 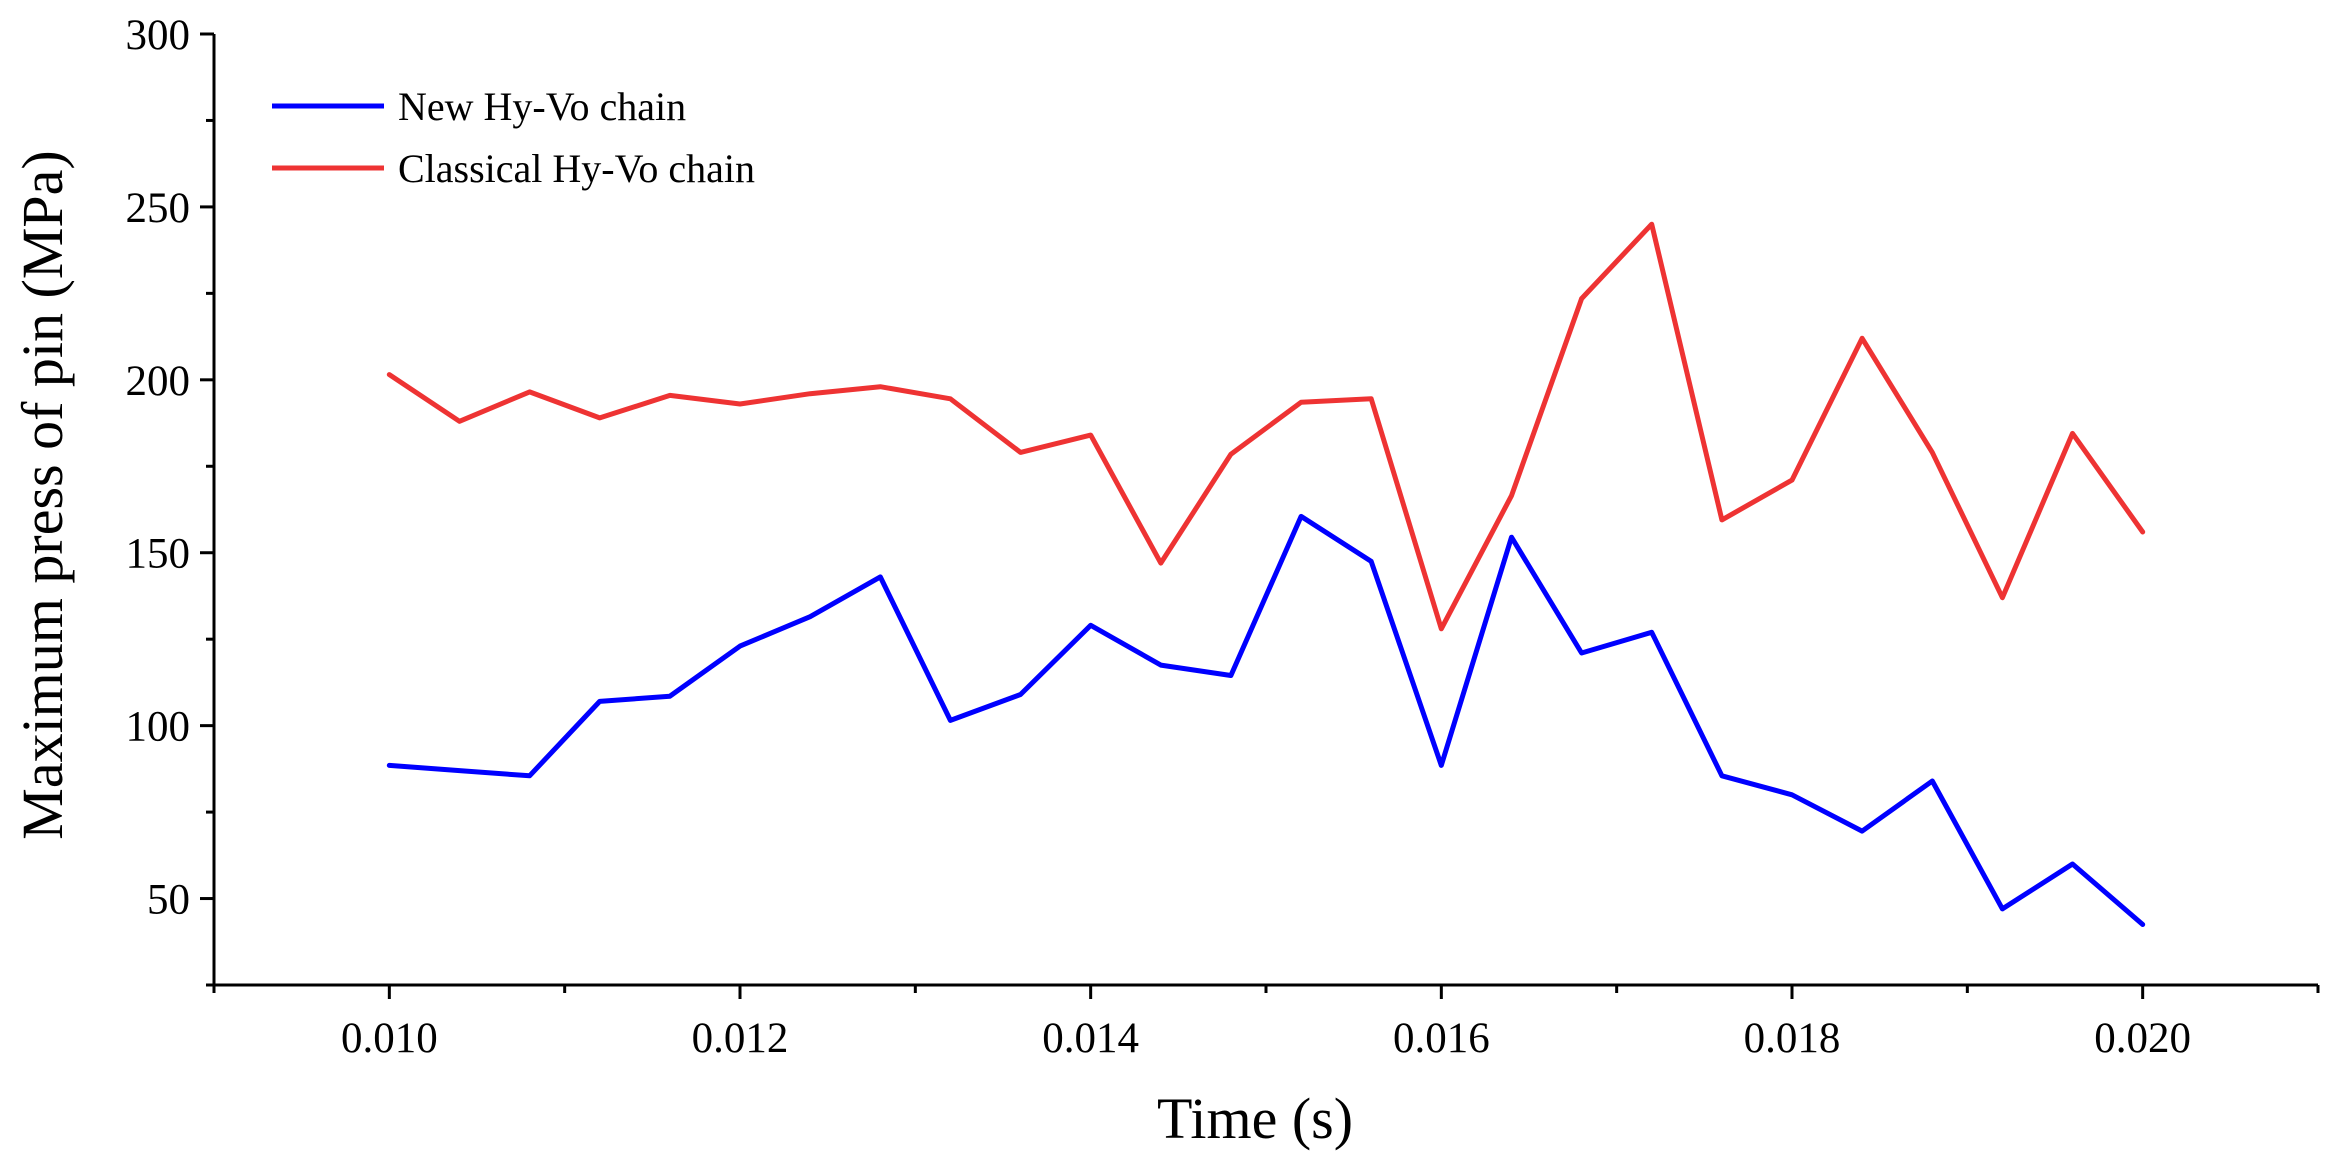 What do you see at coordinates (158, 381) in the screenshot?
I see `y-tick-label: 200` at bounding box center [158, 381].